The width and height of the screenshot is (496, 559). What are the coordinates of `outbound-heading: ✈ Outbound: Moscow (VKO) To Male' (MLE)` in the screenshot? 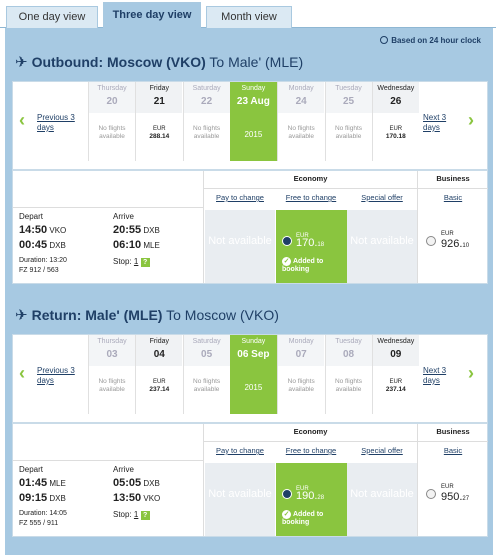 It's located at (159, 62).